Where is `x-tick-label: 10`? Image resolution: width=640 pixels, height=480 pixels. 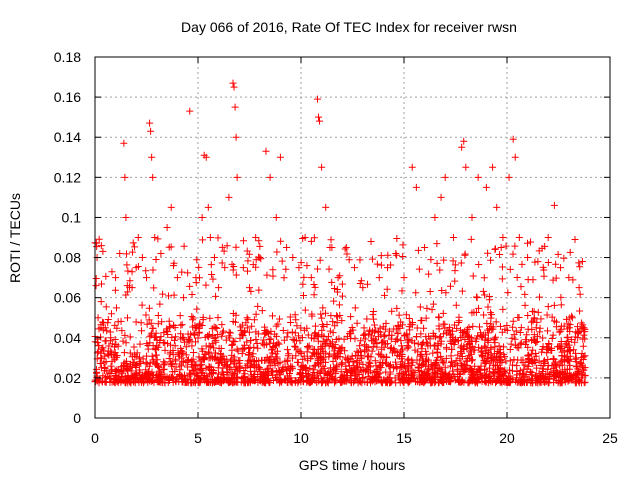
x-tick-label: 10 is located at coordinates (301, 438).